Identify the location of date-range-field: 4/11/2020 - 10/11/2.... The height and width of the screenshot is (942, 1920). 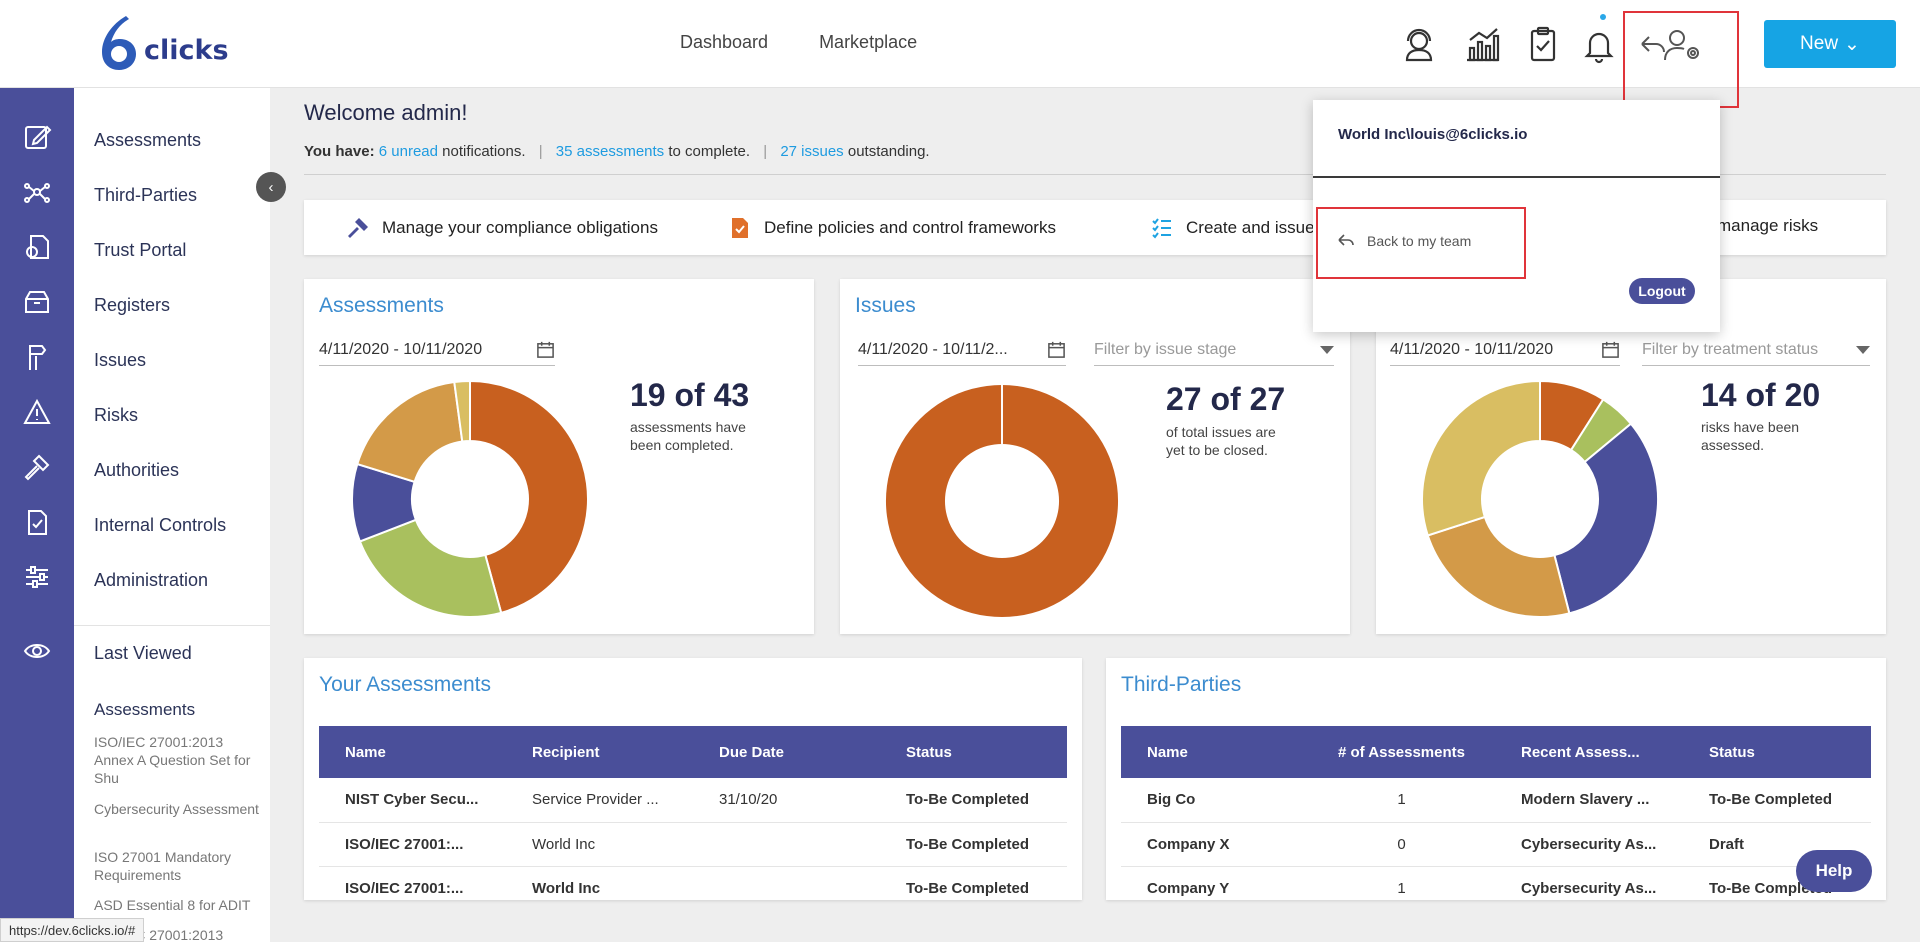
(962, 350).